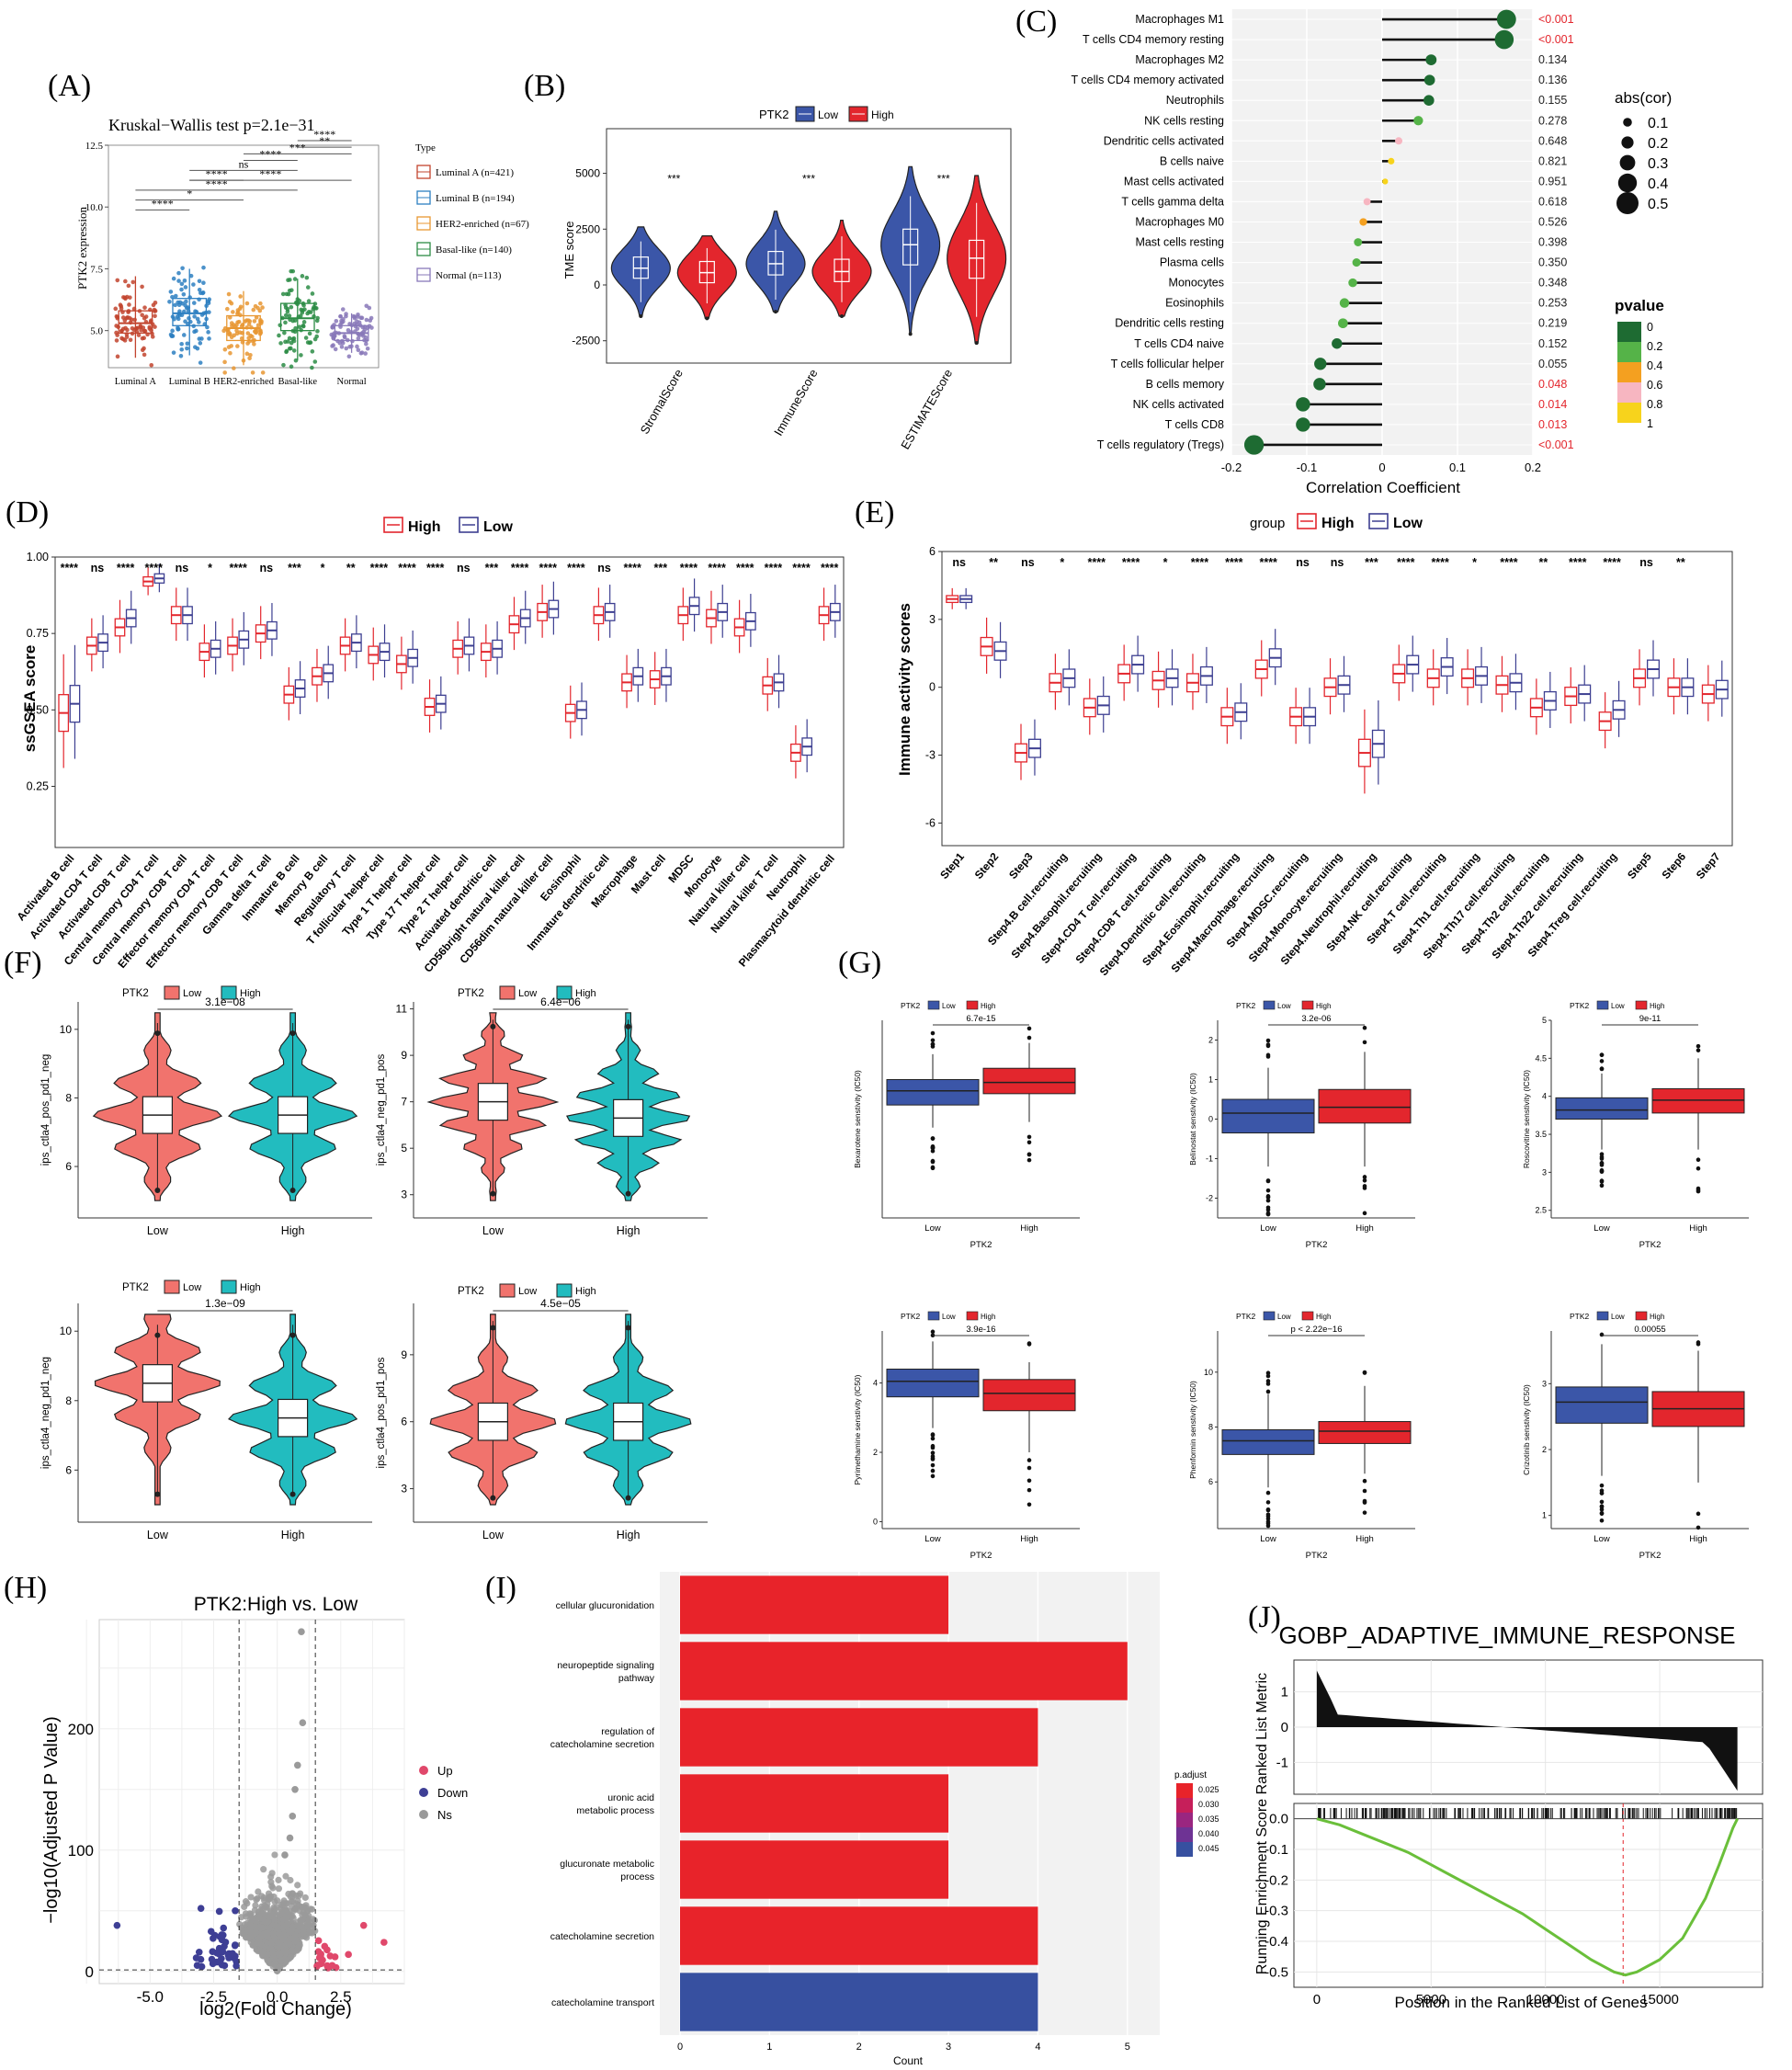  Describe the element at coordinates (68, 1166) in the screenshot. I see `y-tick-label: 6` at that location.